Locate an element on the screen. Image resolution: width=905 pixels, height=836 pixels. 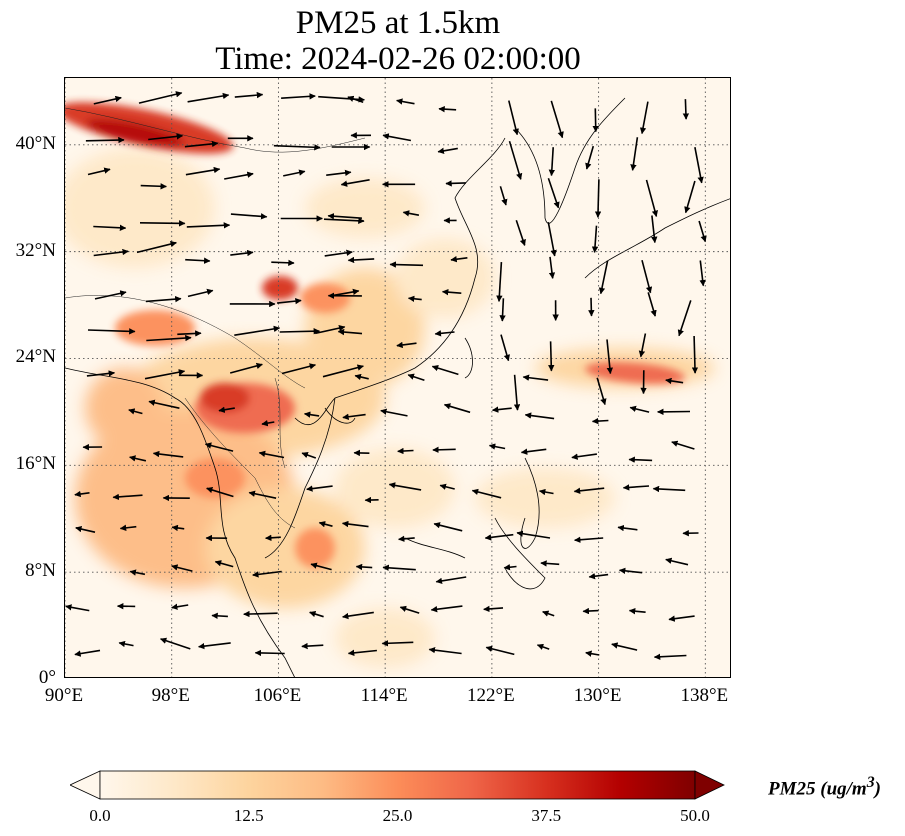
colorbar is located at coordinates (397, 785).